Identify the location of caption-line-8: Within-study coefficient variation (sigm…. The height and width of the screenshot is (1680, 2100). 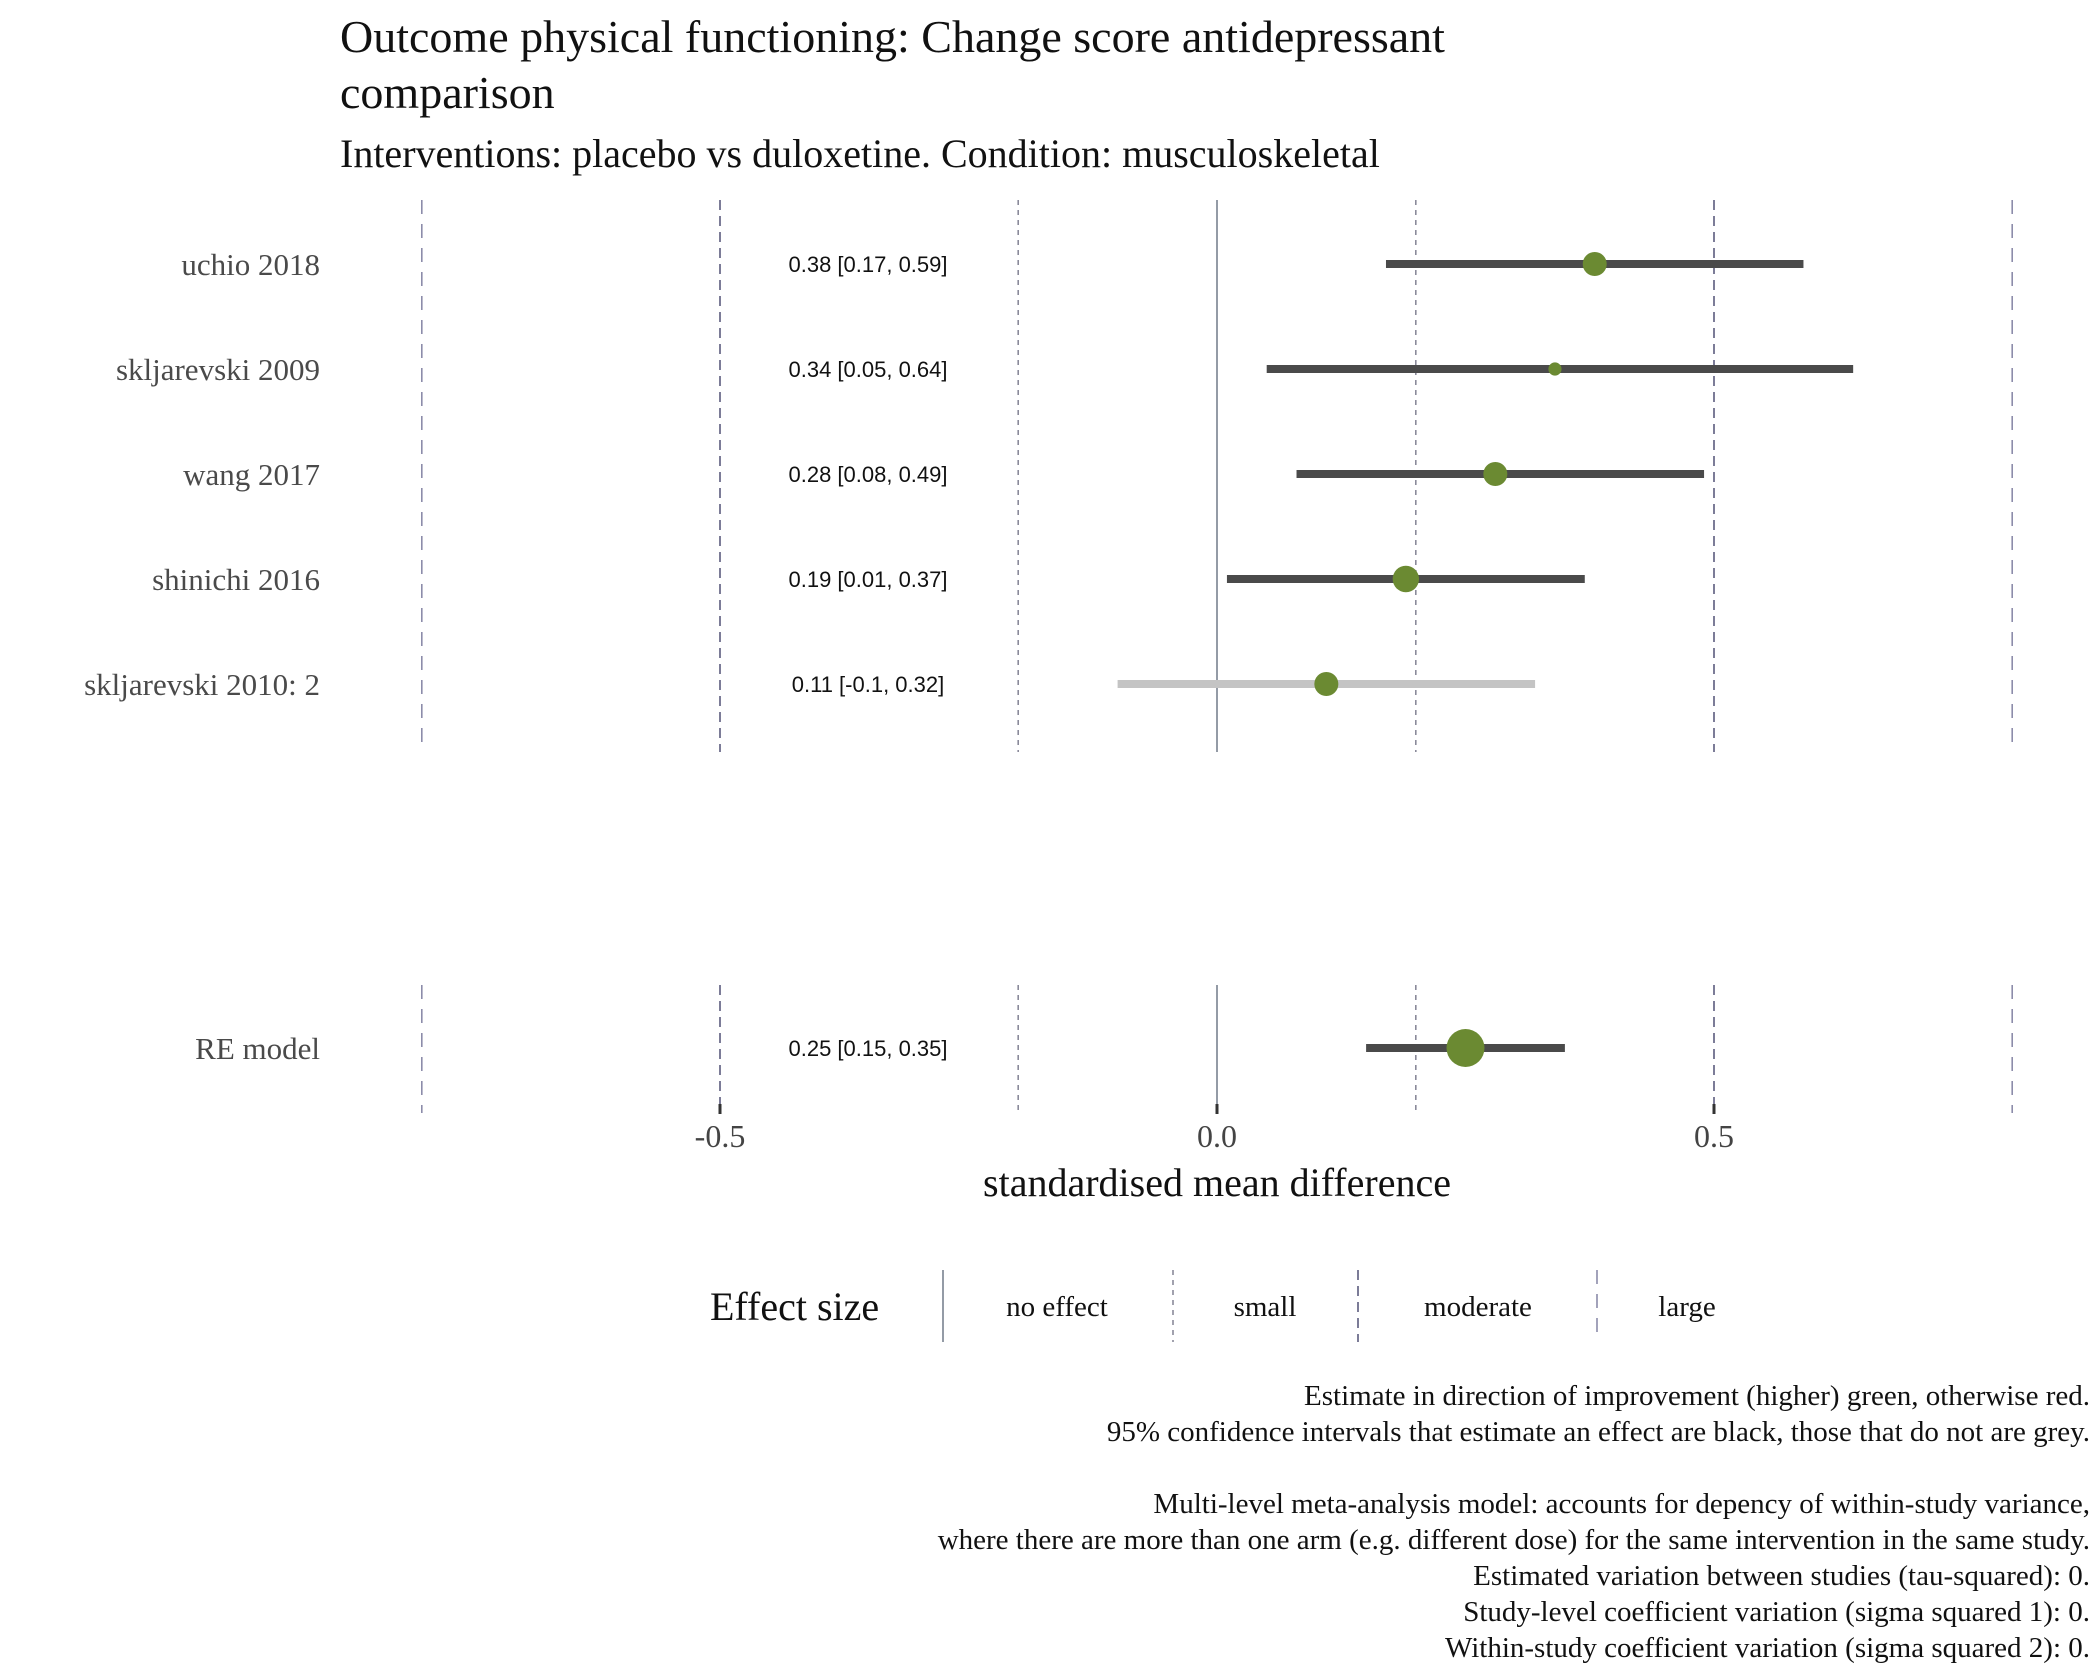
(1767, 1648).